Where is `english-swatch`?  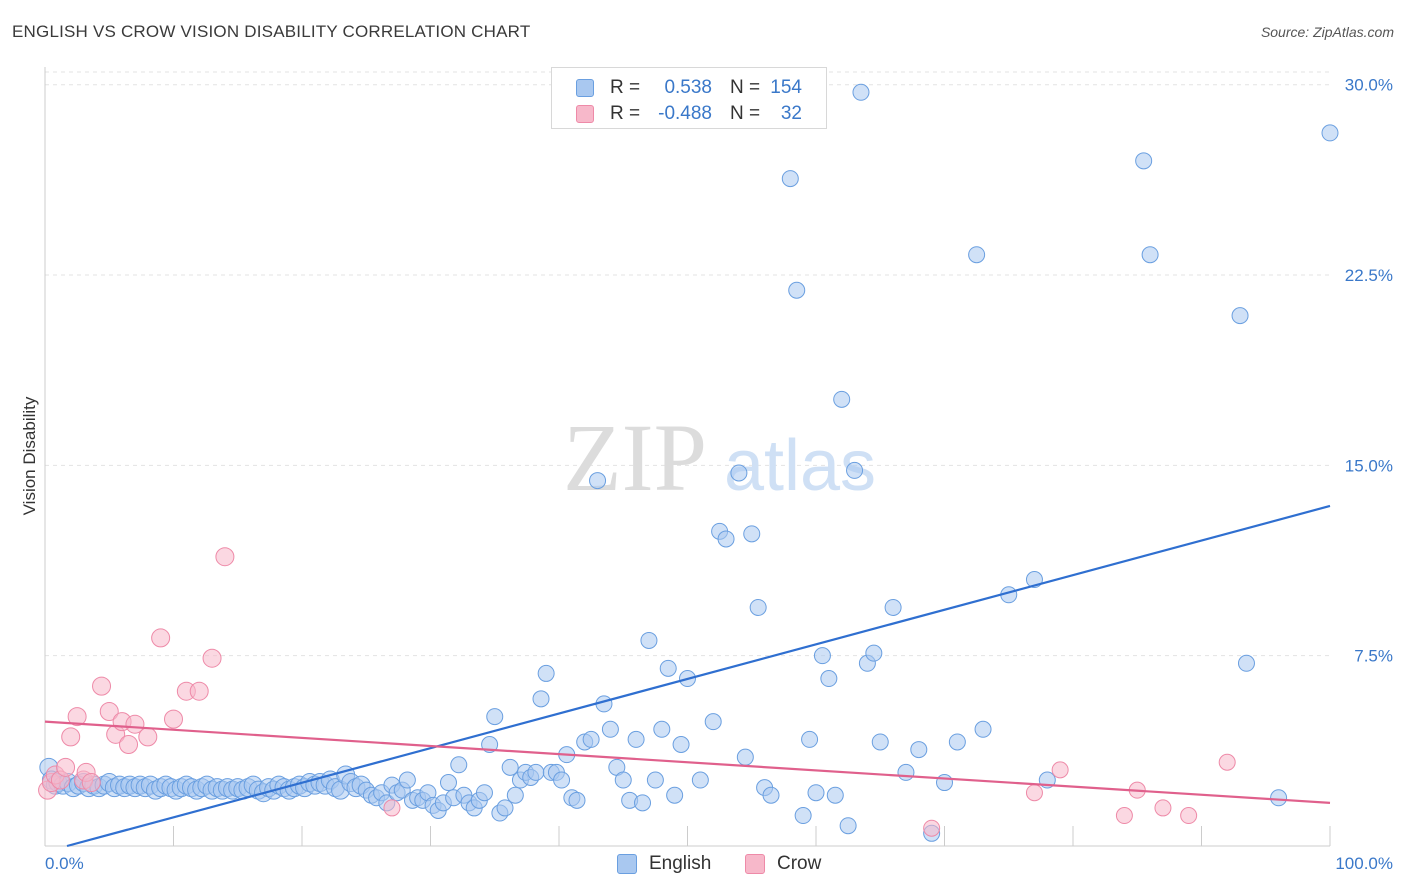
english-swatch is located at coordinates (585, 88).